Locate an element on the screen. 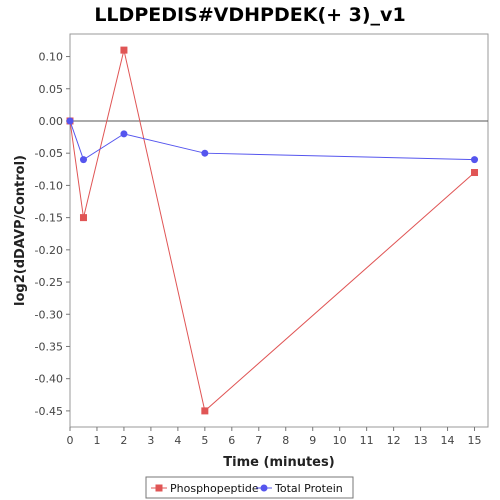  y-tick-label: -0.15 is located at coordinates (49, 218).